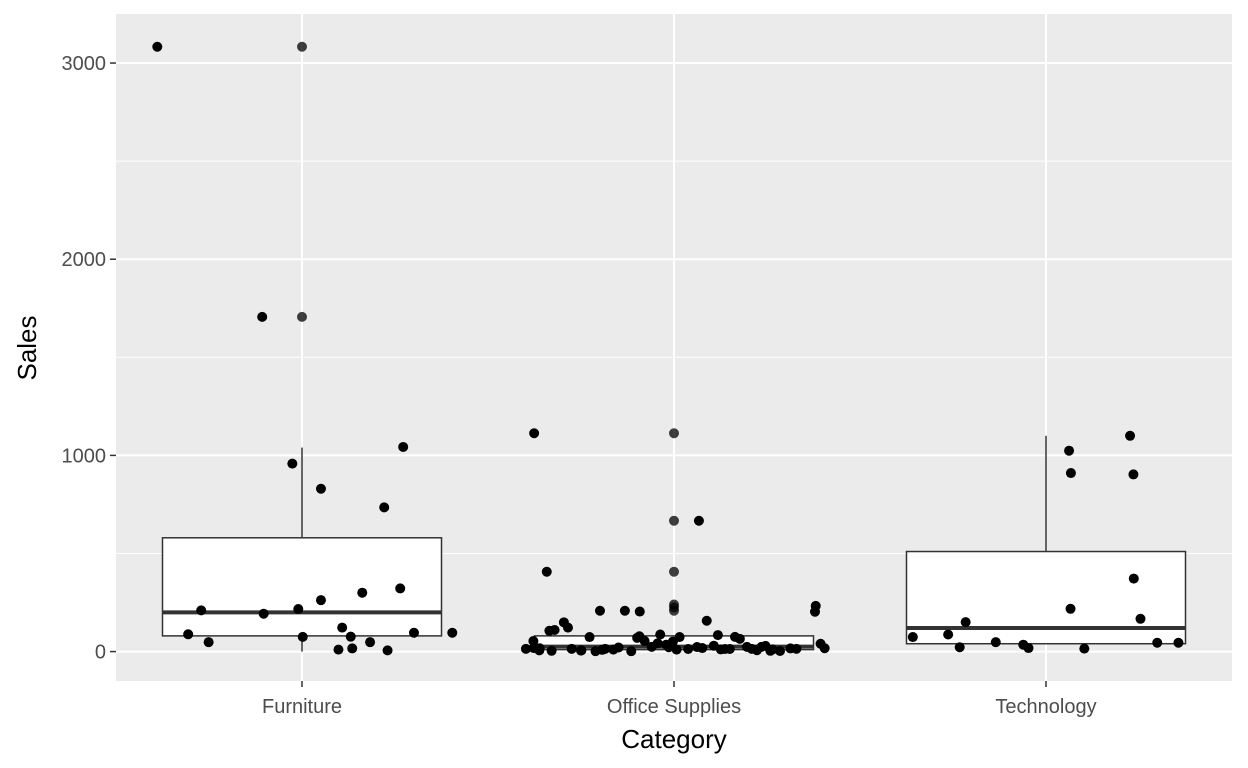 The width and height of the screenshot is (1248, 768). I want to click on x-tick-label: Furniture, so click(302, 707).